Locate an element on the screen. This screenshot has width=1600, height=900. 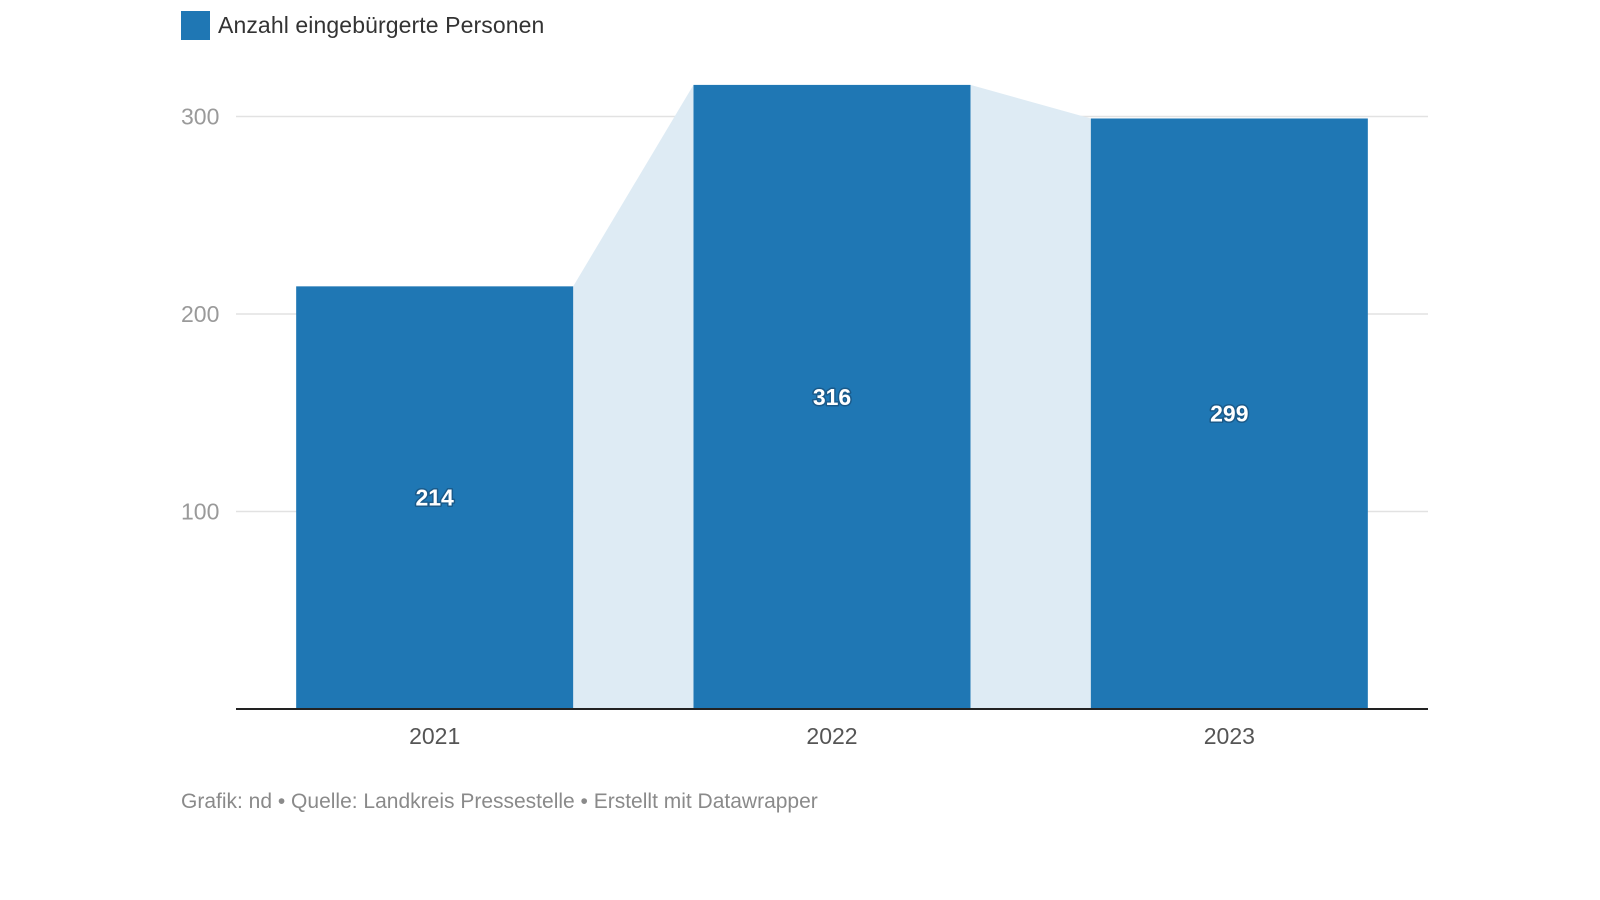
x-tick-label: 2021 is located at coordinates (434, 736).